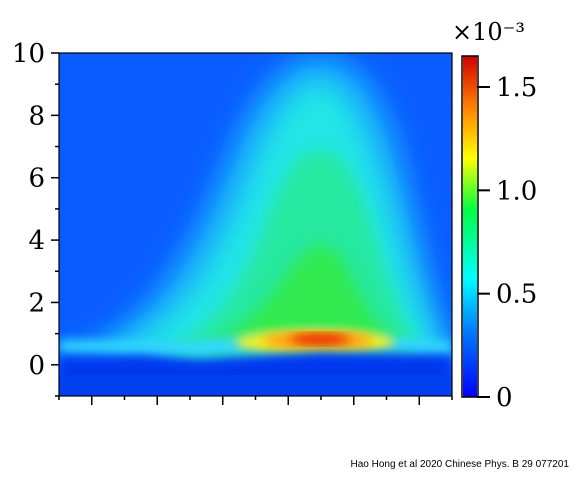  I want to click on heatmap-bottom, so click(255, 385).